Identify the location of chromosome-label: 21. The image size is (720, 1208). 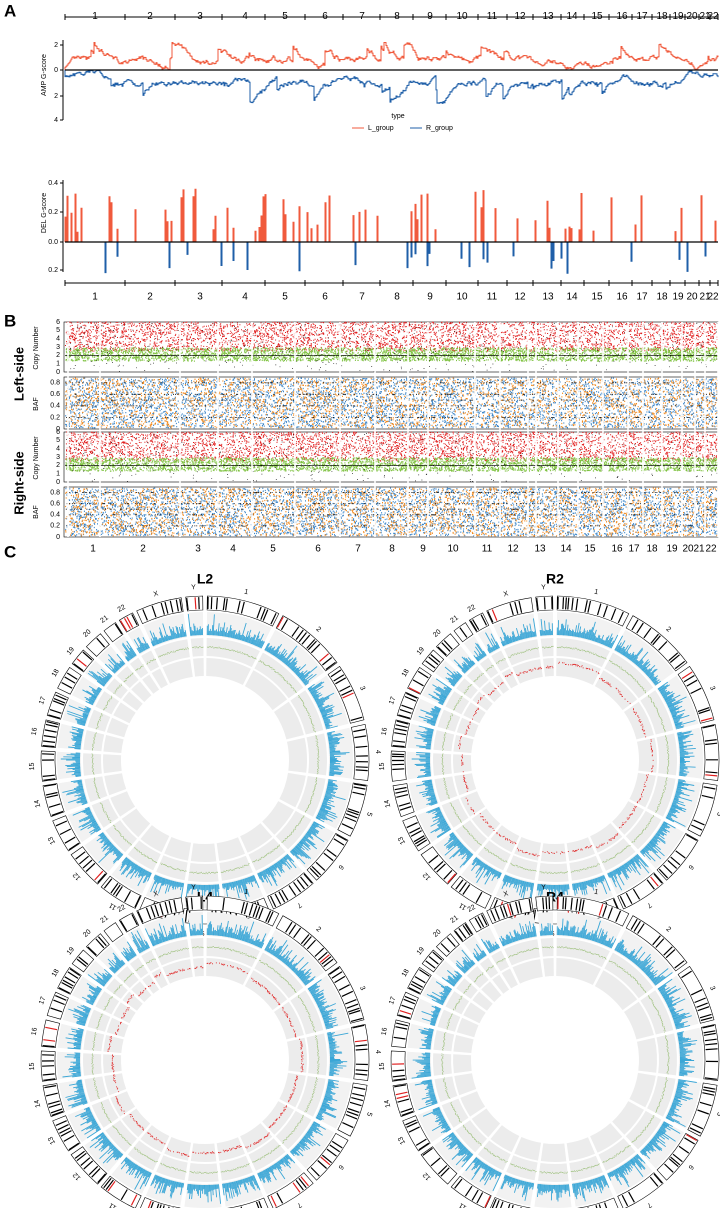
(699, 549).